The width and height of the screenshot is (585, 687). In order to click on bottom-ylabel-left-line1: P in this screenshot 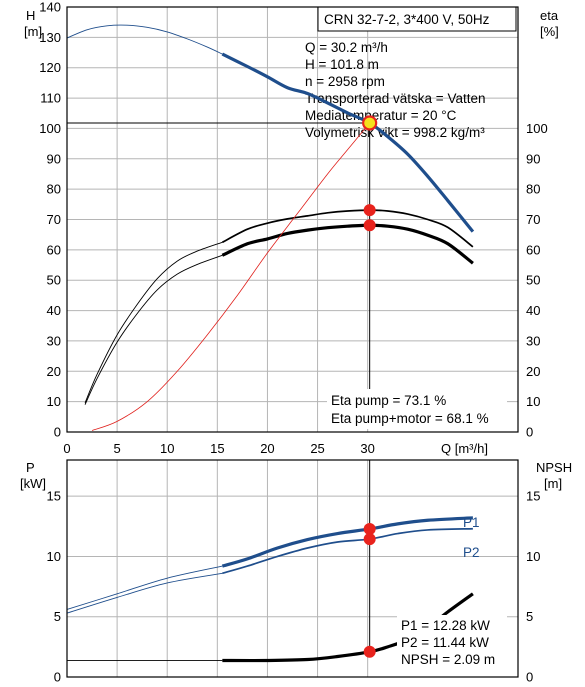, I will do `click(30, 467)`.